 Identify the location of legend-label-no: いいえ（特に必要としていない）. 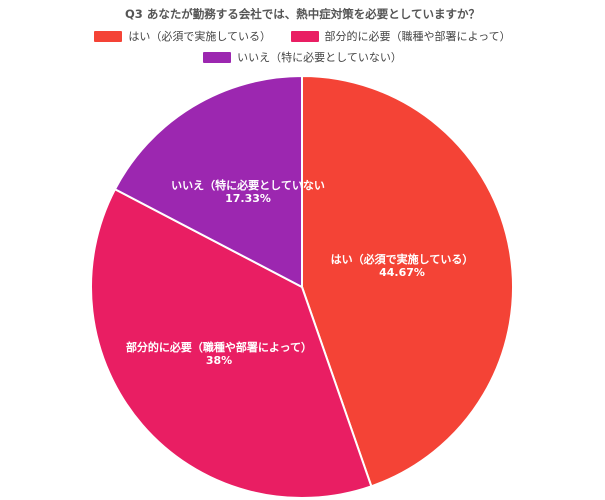
(319, 57).